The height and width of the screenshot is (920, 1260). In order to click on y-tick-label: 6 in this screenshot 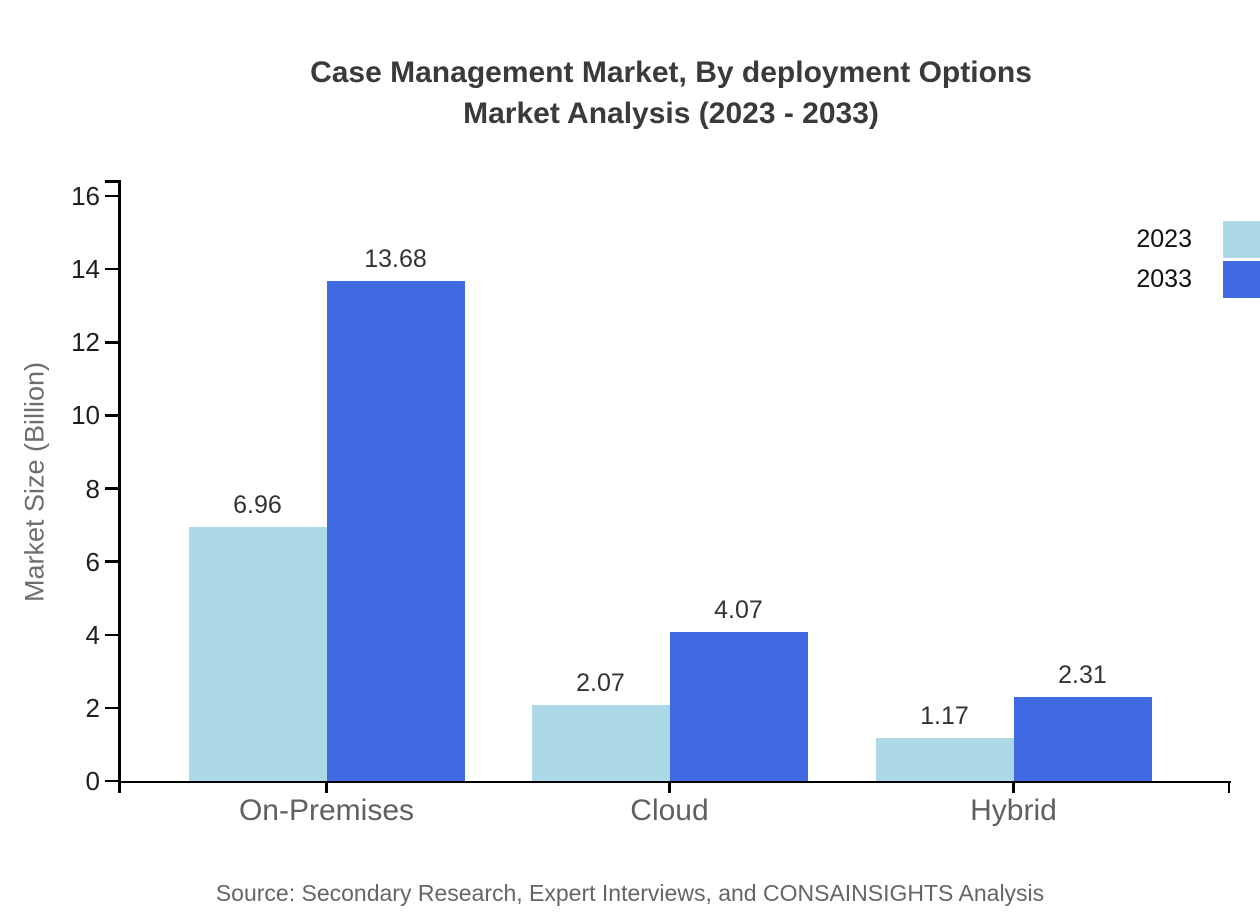, I will do `click(92, 561)`.